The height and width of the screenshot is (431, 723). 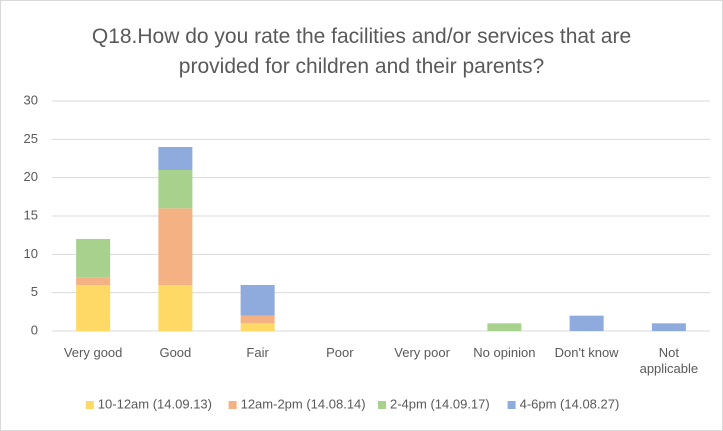 I want to click on x-tick-label: Don't know, so click(x=586, y=352).